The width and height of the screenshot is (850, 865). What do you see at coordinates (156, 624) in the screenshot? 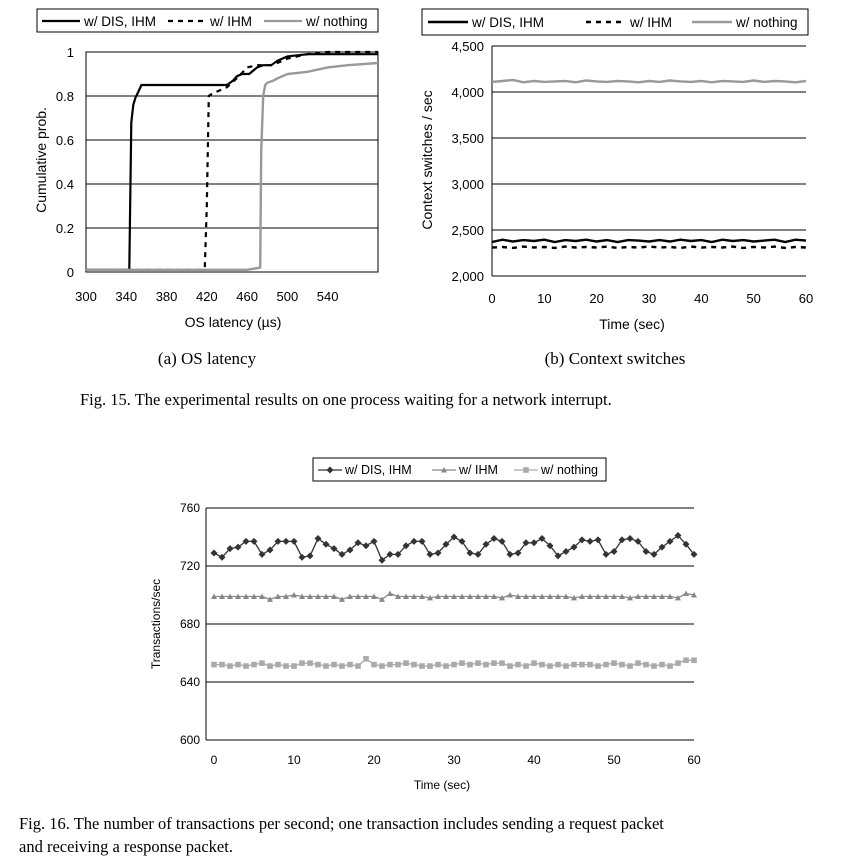
I see `transactions-y-axis-label: Transactions/sec` at bounding box center [156, 624].